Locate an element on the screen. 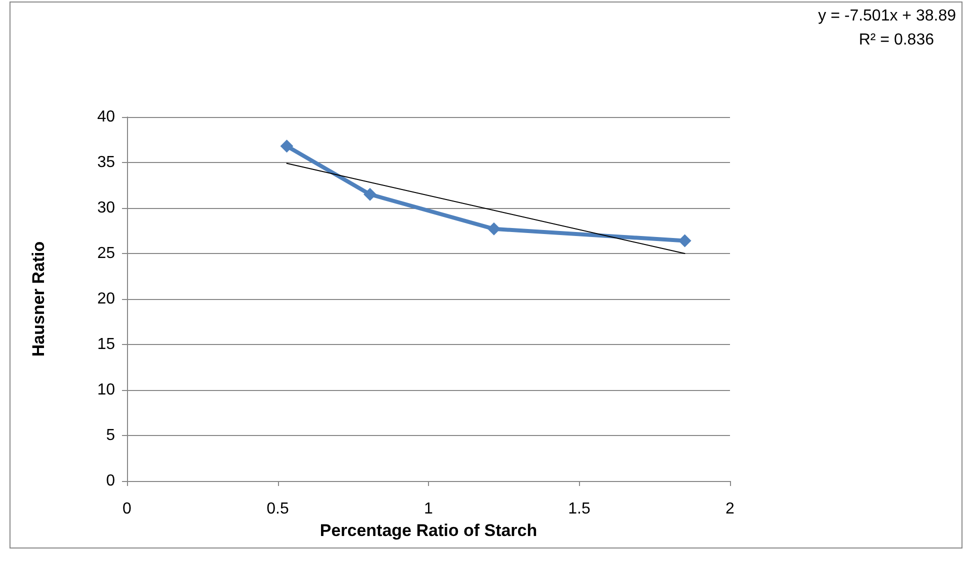  text: R² = 0.836 is located at coordinates (896, 40).